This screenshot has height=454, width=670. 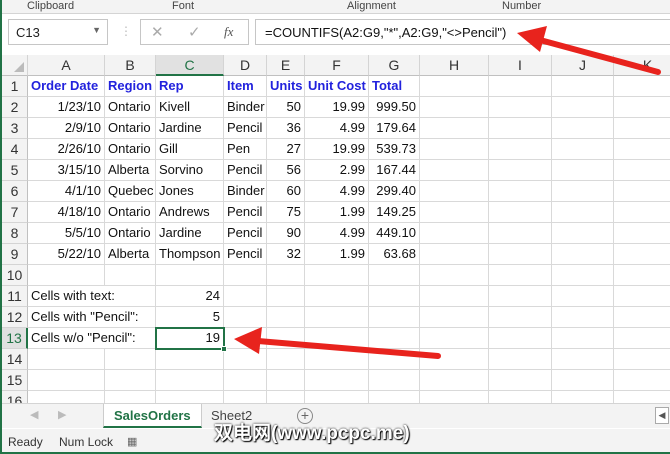 What do you see at coordinates (66, 233) in the screenshot?
I see `cell-a8: 5/5/10` at bounding box center [66, 233].